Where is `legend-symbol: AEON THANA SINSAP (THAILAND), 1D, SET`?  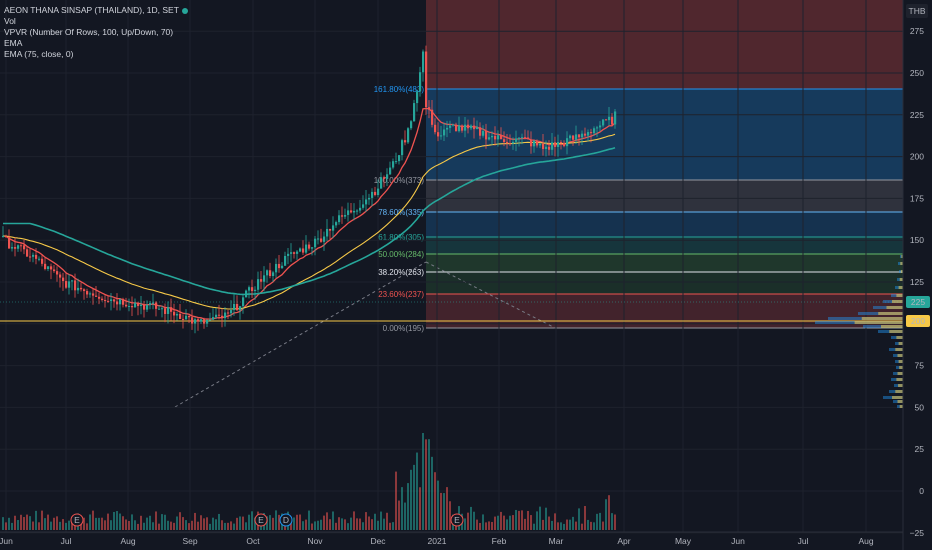
legend-symbol: AEON THANA SINSAP (THAILAND), 1D, SET is located at coordinates (96, 10).